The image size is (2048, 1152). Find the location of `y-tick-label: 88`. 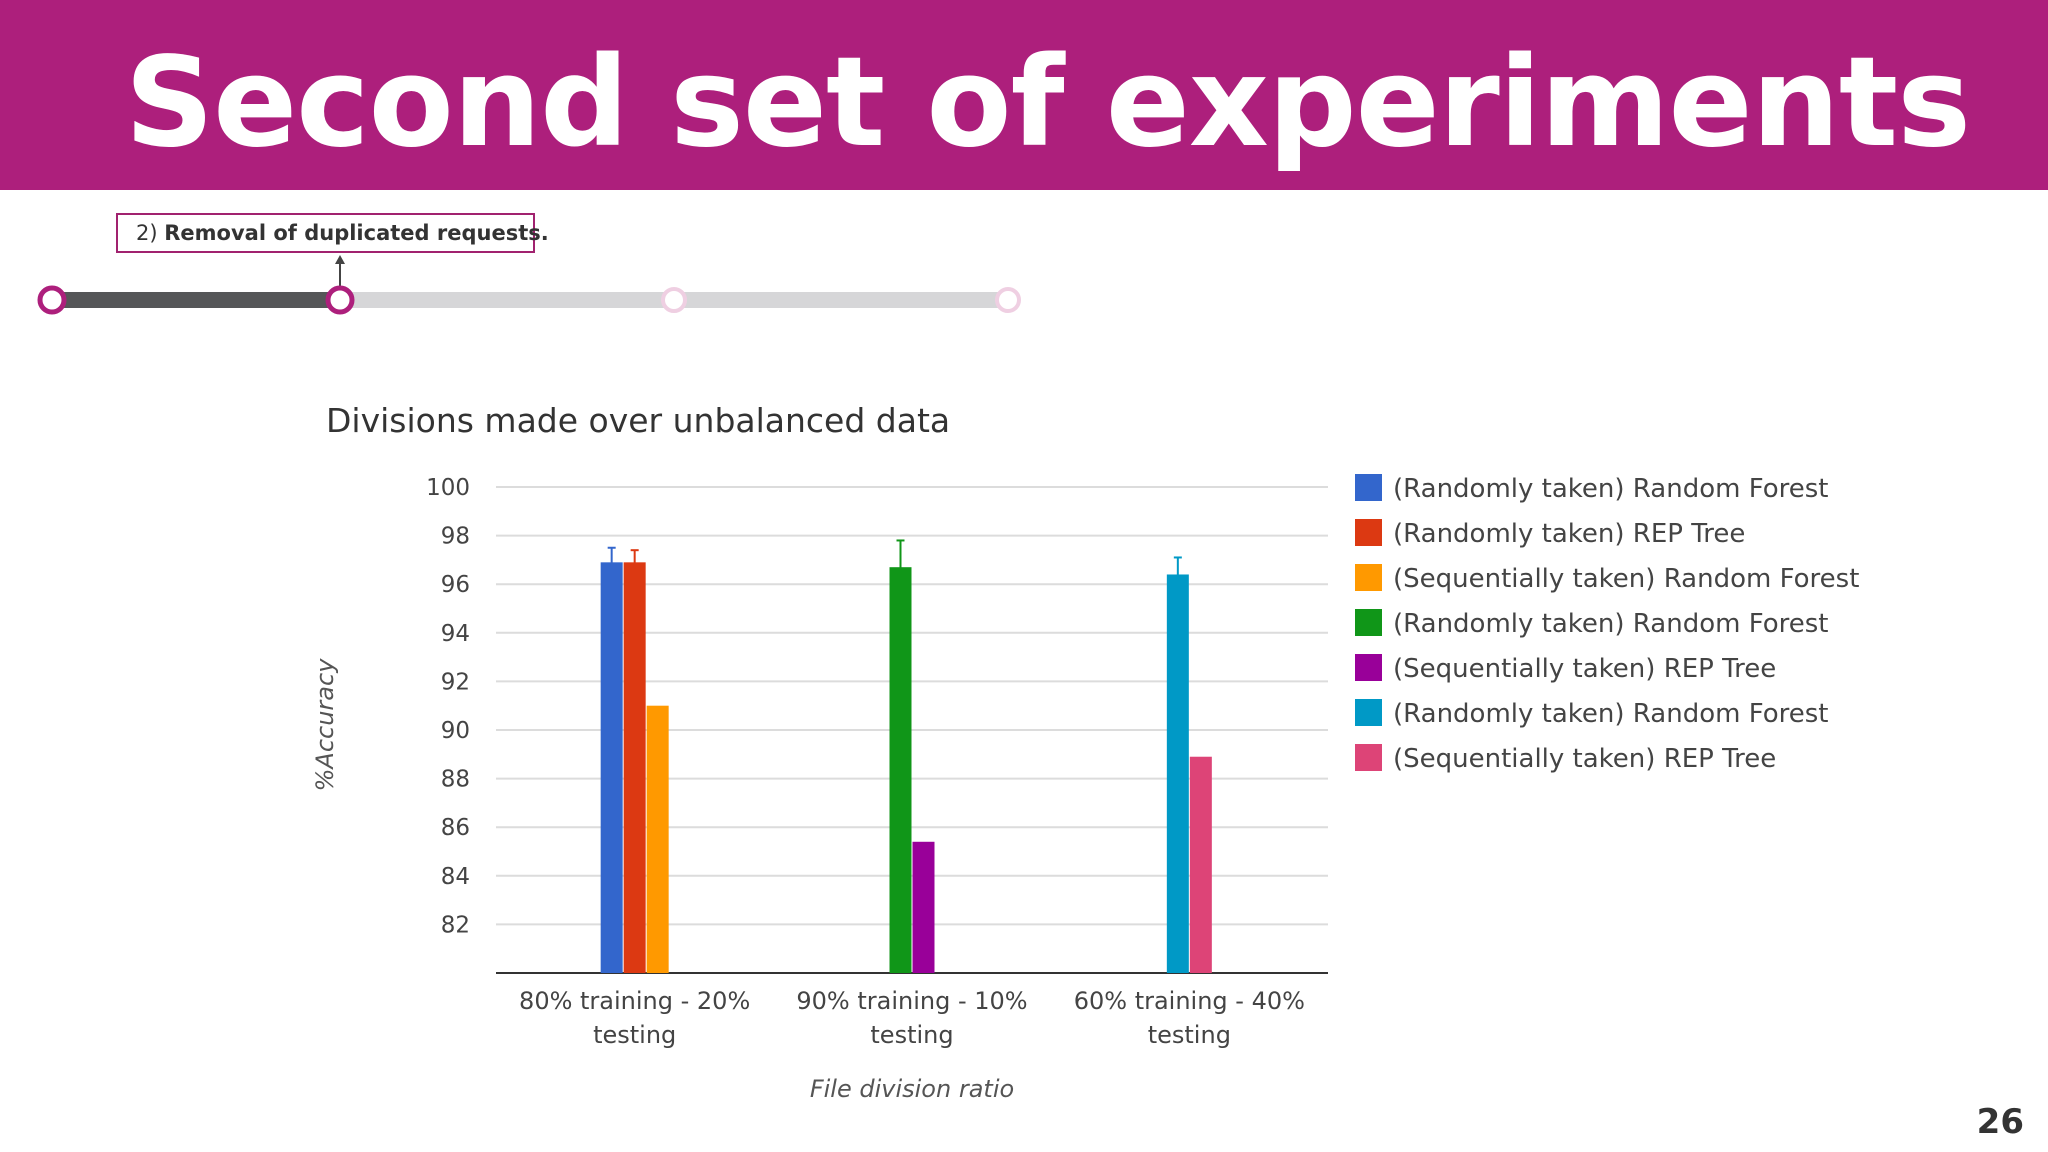

y-tick-label: 88 is located at coordinates (455, 780).